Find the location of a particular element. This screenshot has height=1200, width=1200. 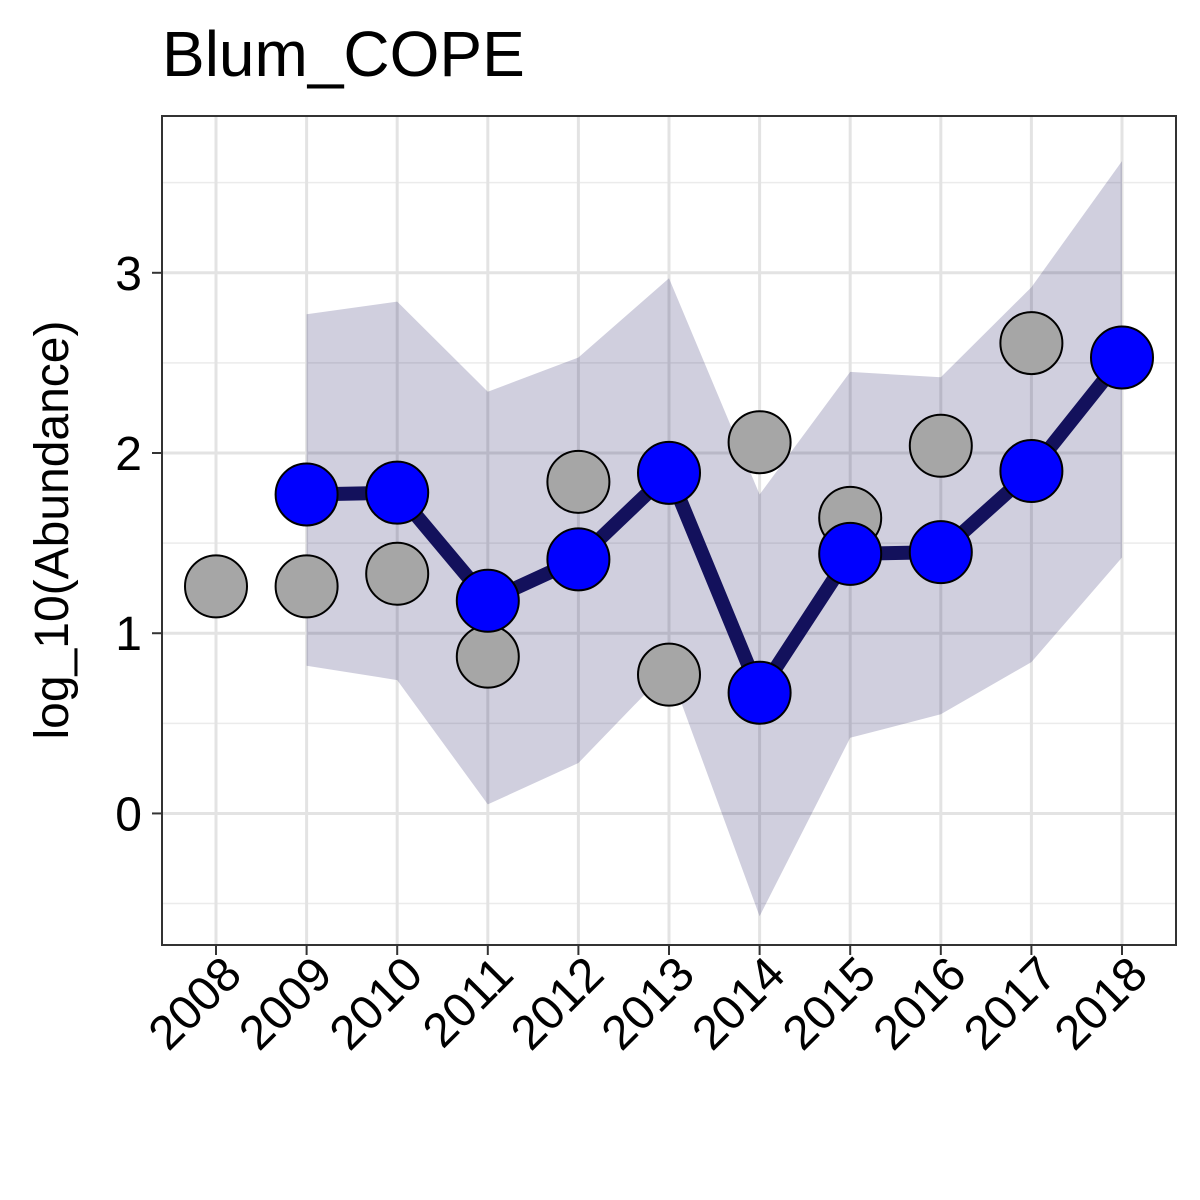

chart-title: Blum_COPE is located at coordinates (343, 54).